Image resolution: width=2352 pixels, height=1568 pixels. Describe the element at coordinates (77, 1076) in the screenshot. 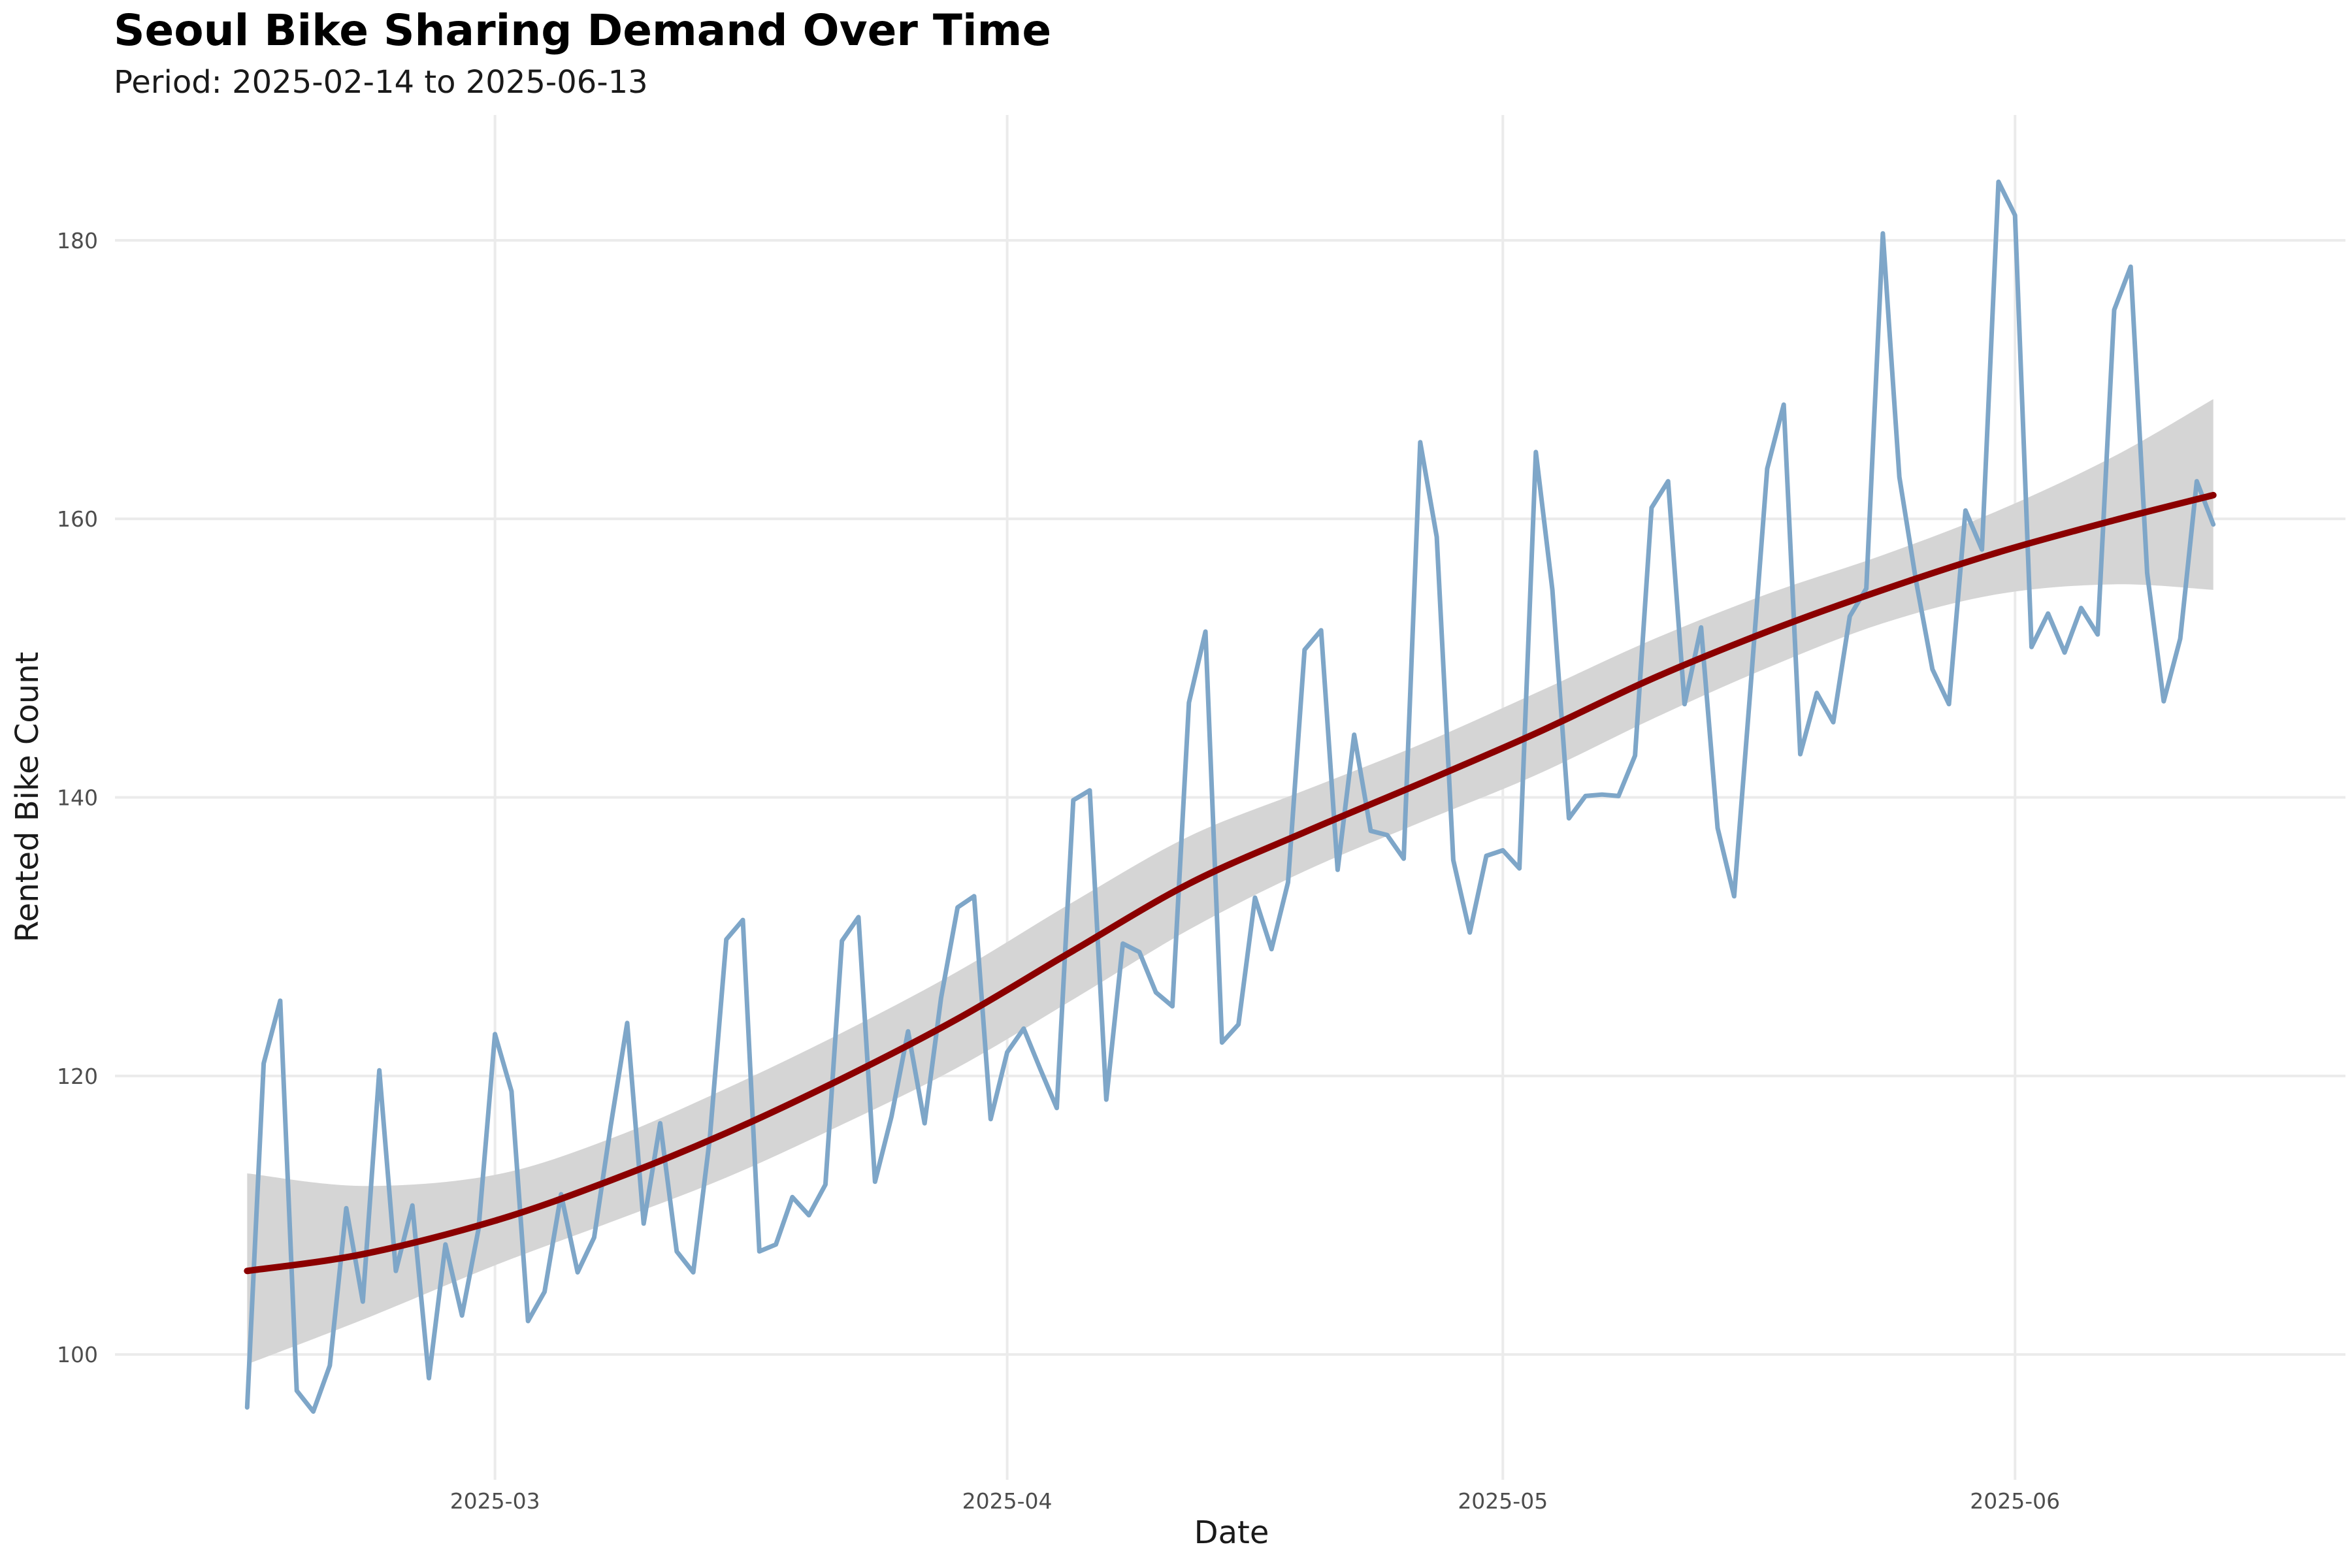

I see `y-tick-label: 120` at that location.